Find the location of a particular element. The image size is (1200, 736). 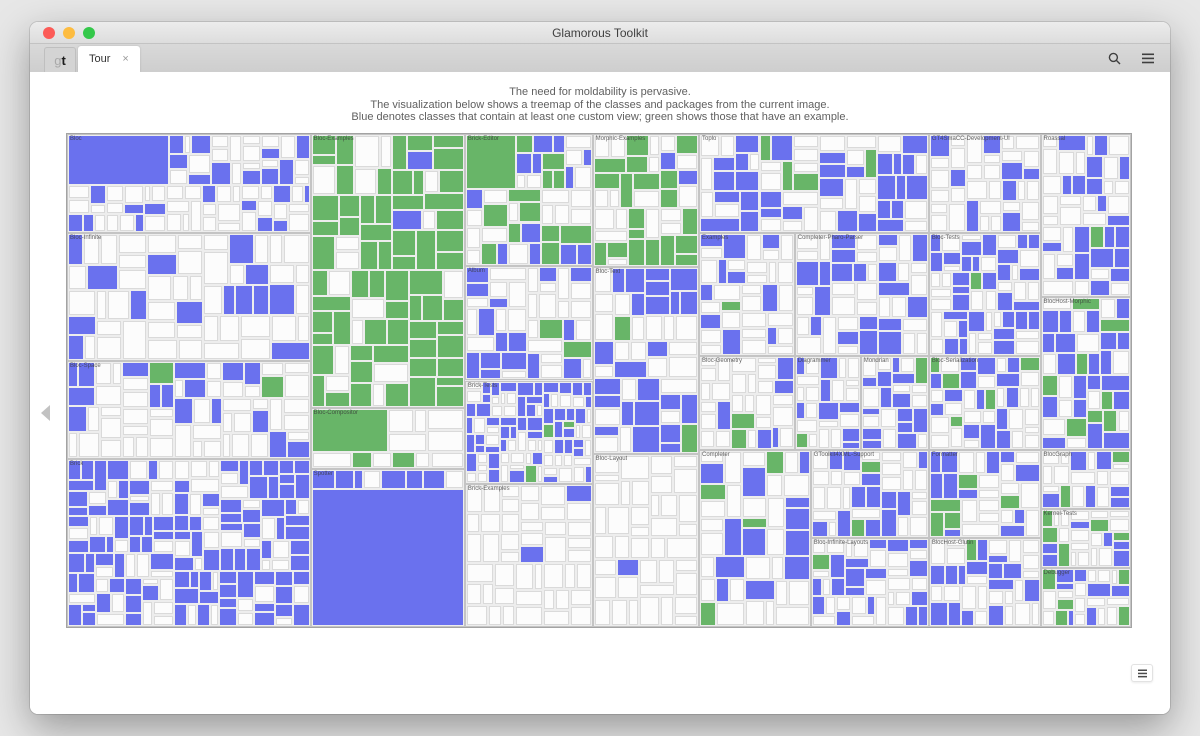

treemap-package-album: Album is located at coordinates (528, 323).